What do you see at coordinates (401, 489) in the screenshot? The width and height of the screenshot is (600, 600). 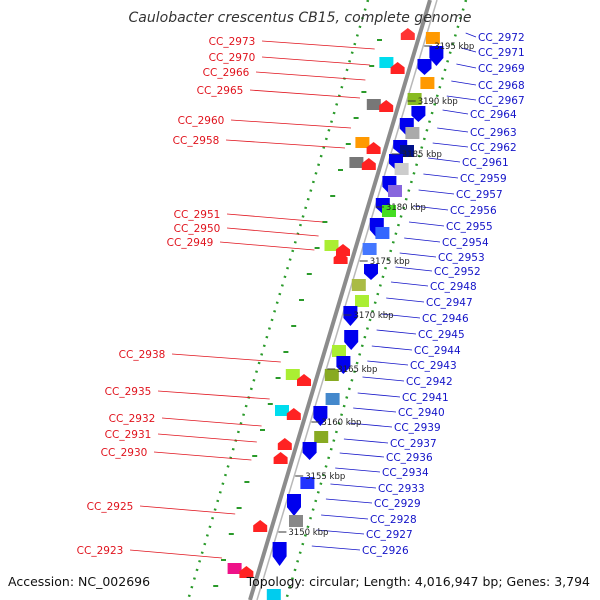 I see `forward-gene-label: CC_2933` at bounding box center [401, 489].